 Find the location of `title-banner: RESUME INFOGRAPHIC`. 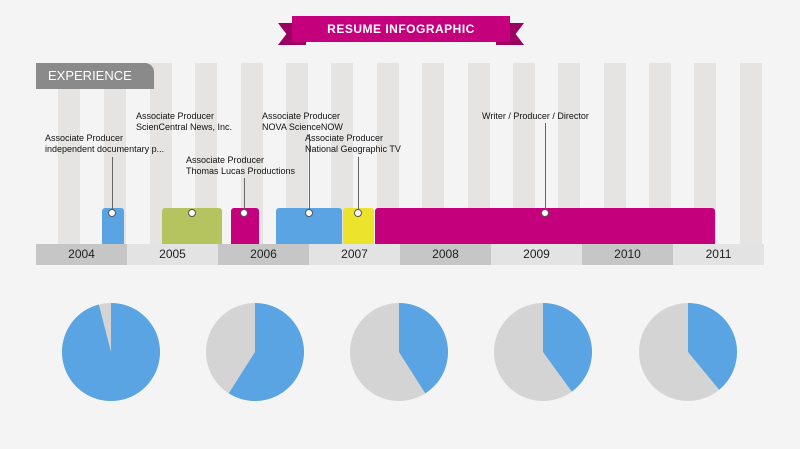

title-banner: RESUME INFOGRAPHIC is located at coordinates (401, 31).